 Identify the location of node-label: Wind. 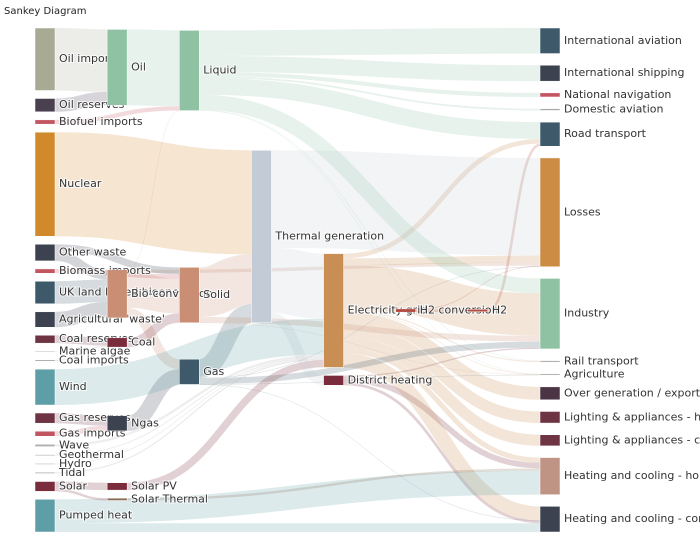
(73, 386).